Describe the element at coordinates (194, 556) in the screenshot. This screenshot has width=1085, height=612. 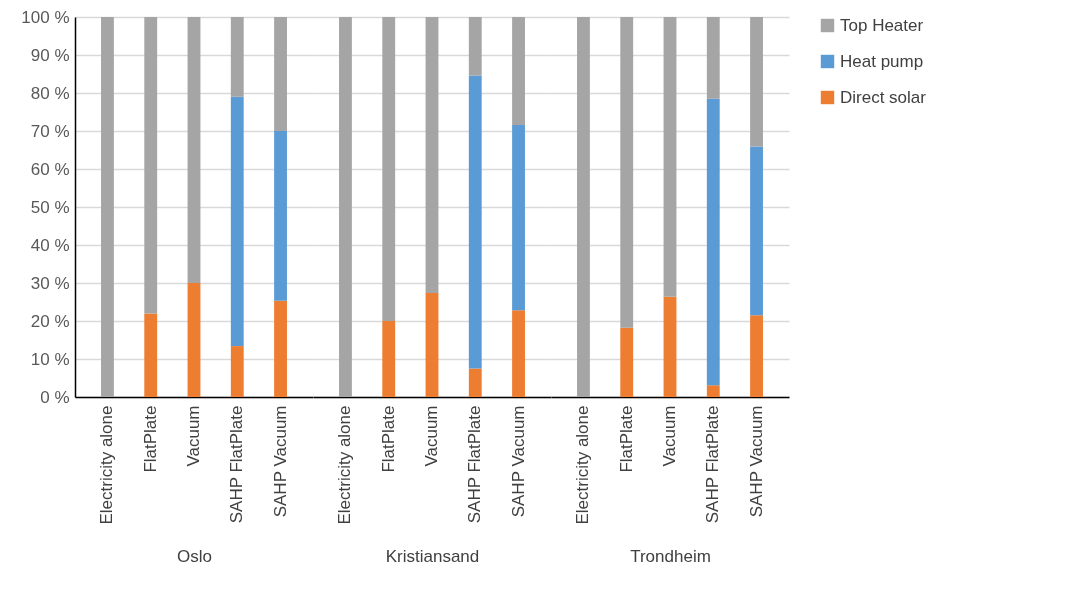
I see `x-axis-title: Oslo` at that location.